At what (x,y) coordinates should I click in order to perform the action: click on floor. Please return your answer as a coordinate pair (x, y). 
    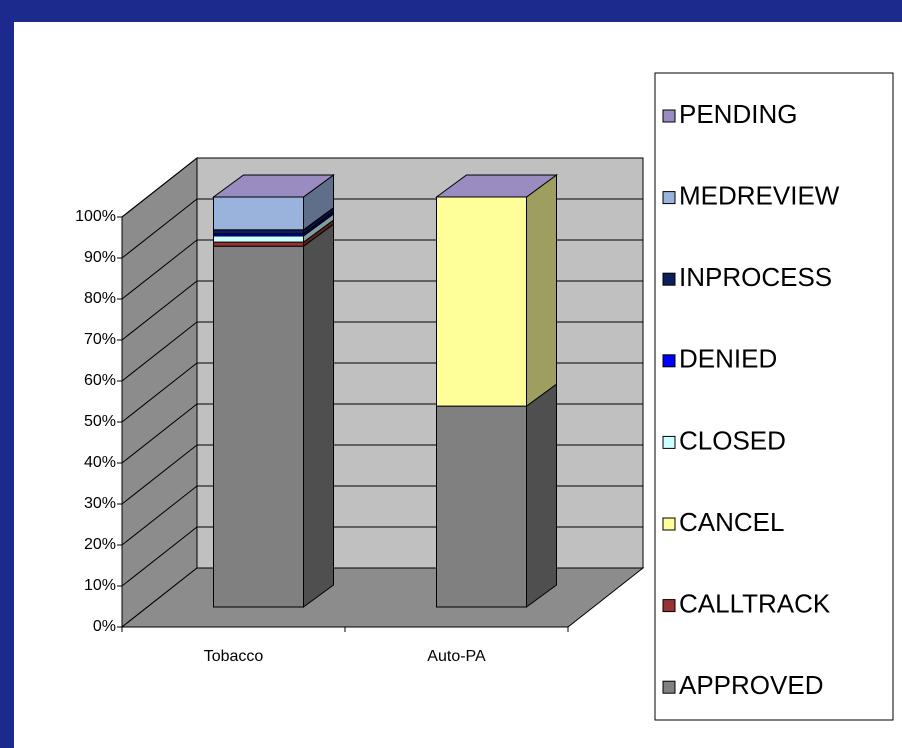
    Looking at the image, I should click on (382, 597).